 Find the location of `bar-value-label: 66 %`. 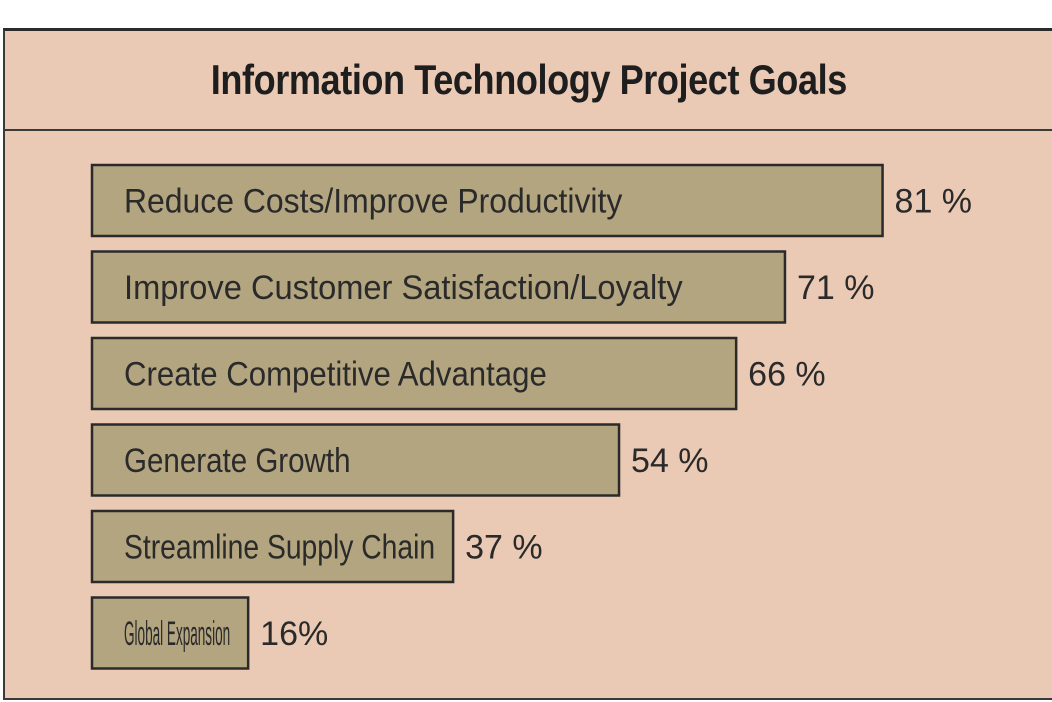

bar-value-label: 66 % is located at coordinates (787, 375).